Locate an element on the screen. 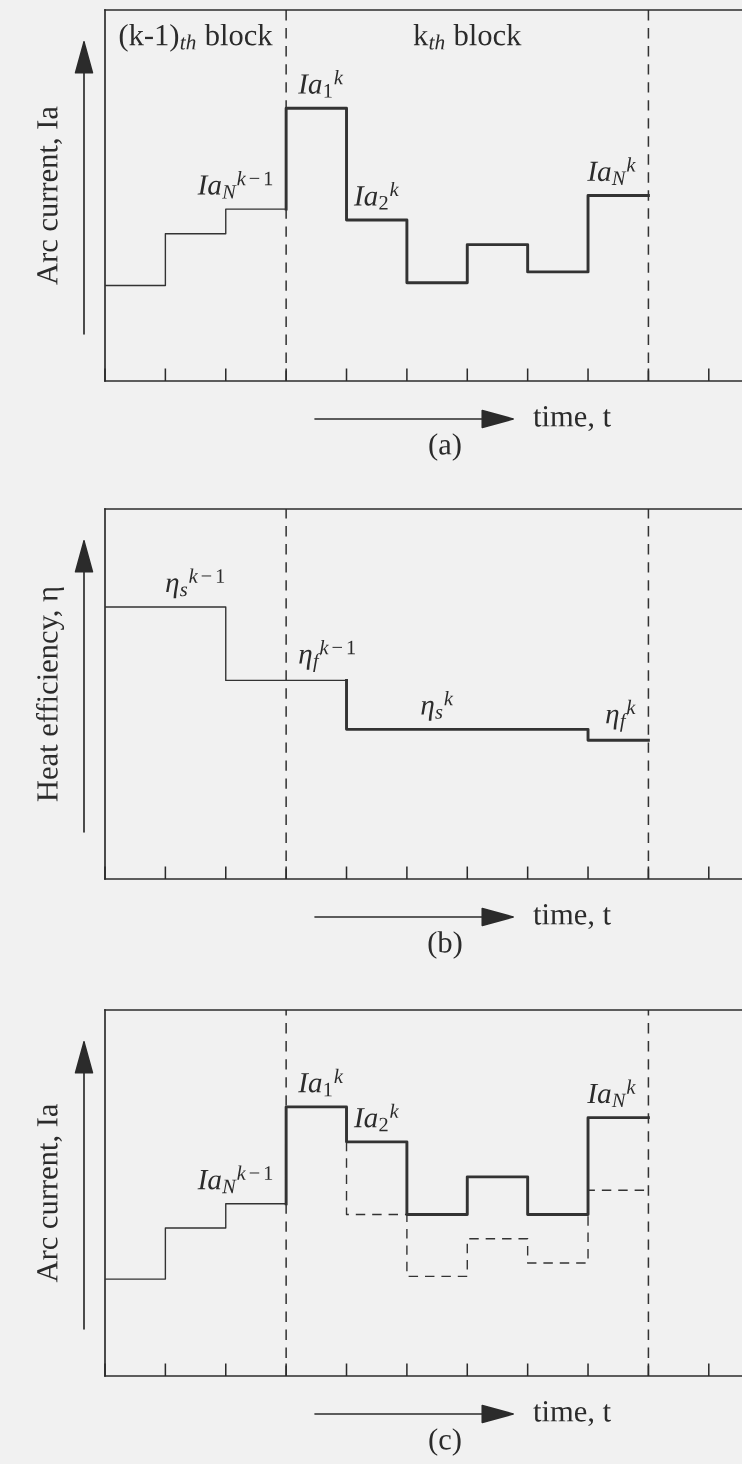  annotation: η$_{f}$$^{k}$ is located at coordinates (621, 715).